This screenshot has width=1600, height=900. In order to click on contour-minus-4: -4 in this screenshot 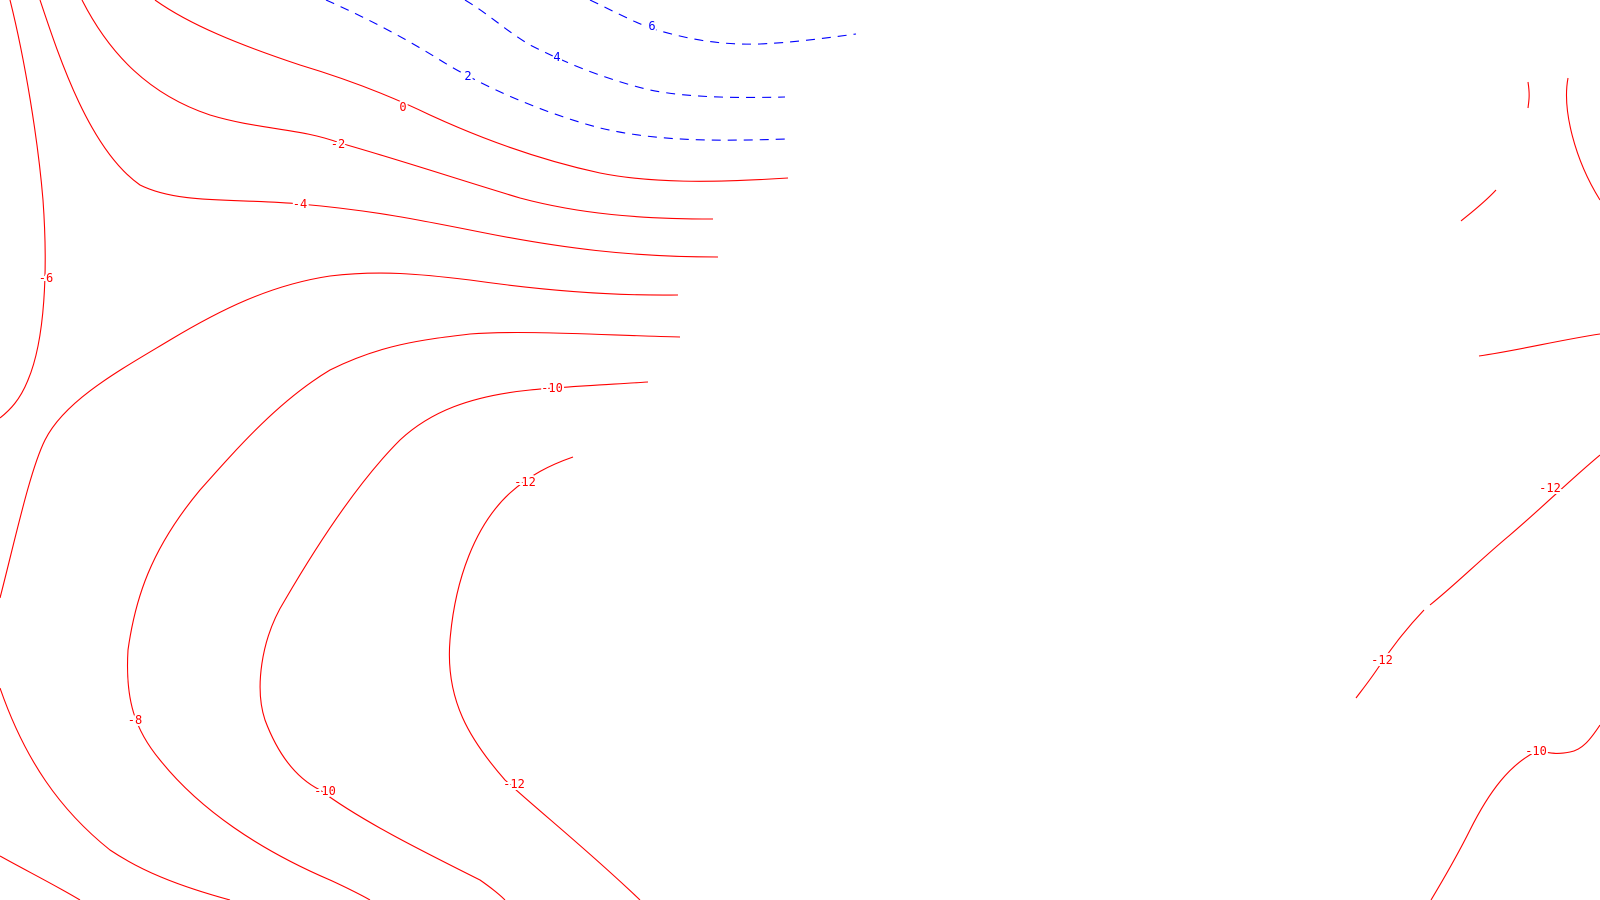, I will do `click(379, 129)`.